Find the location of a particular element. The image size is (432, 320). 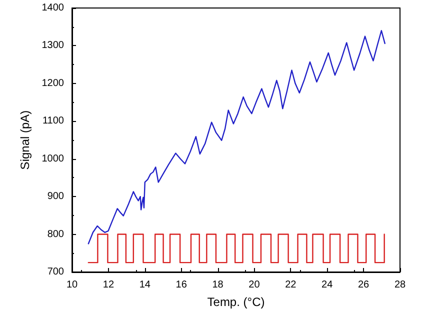

x-tick-label: 18 is located at coordinates (218, 285).